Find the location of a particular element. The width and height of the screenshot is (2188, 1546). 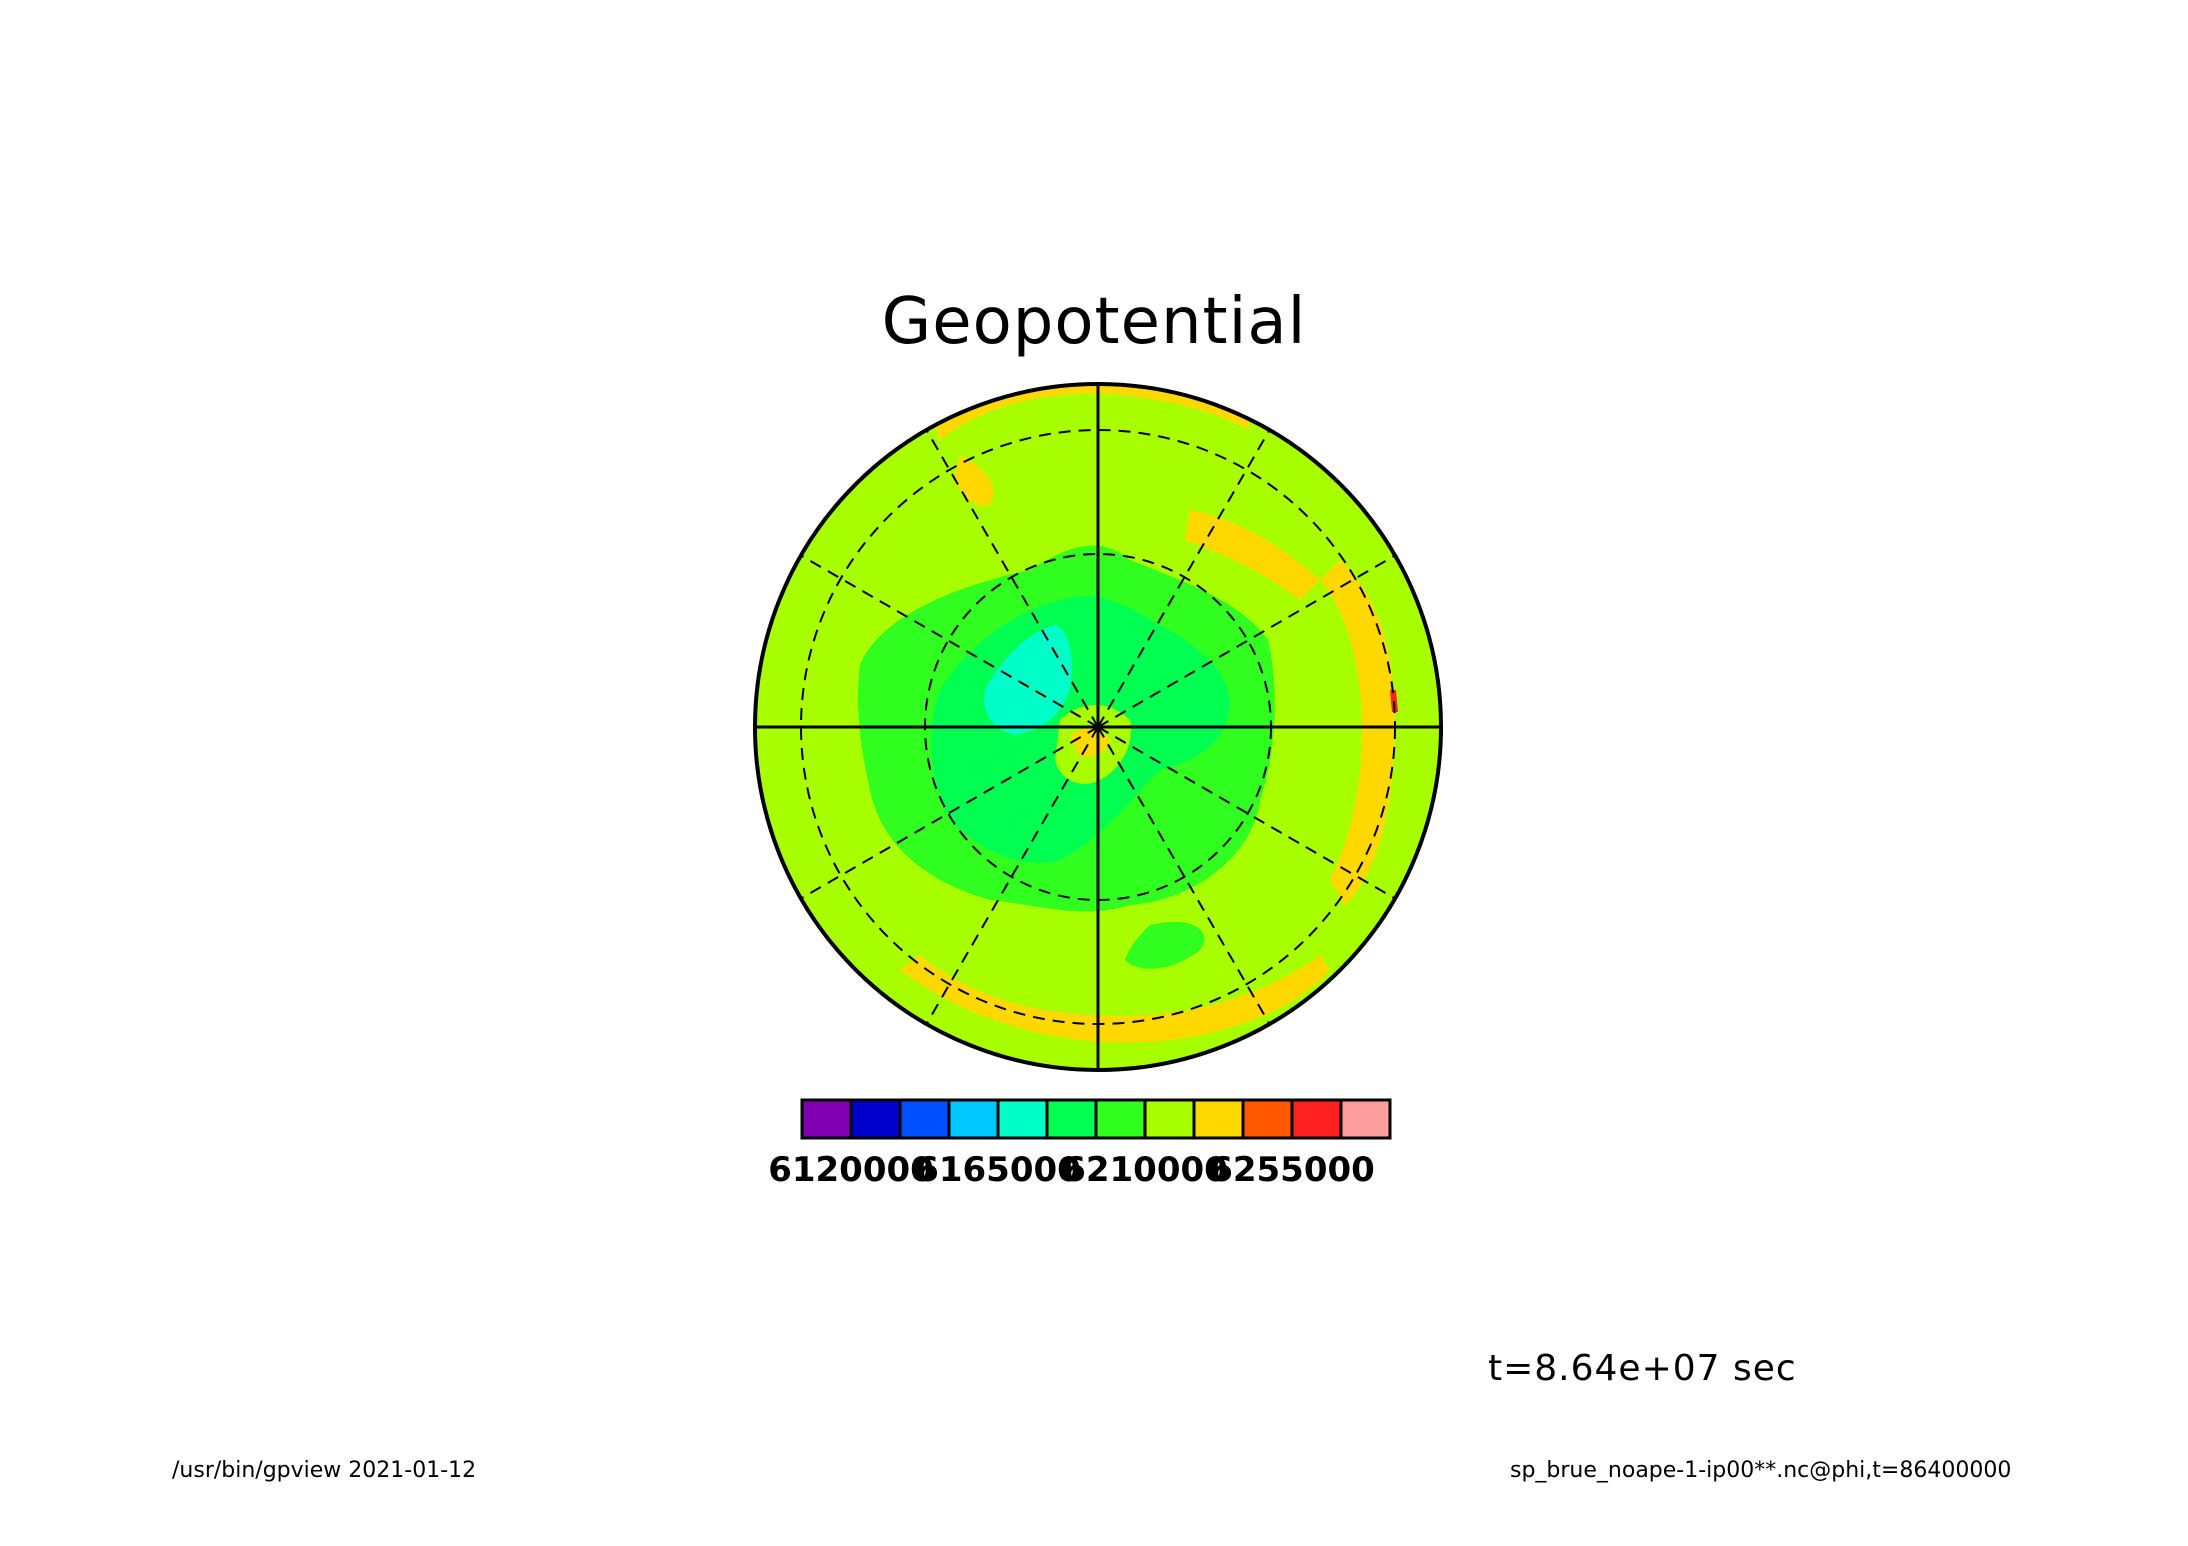

time-label: t=8.64e+07 sec is located at coordinates (1642, 1368).